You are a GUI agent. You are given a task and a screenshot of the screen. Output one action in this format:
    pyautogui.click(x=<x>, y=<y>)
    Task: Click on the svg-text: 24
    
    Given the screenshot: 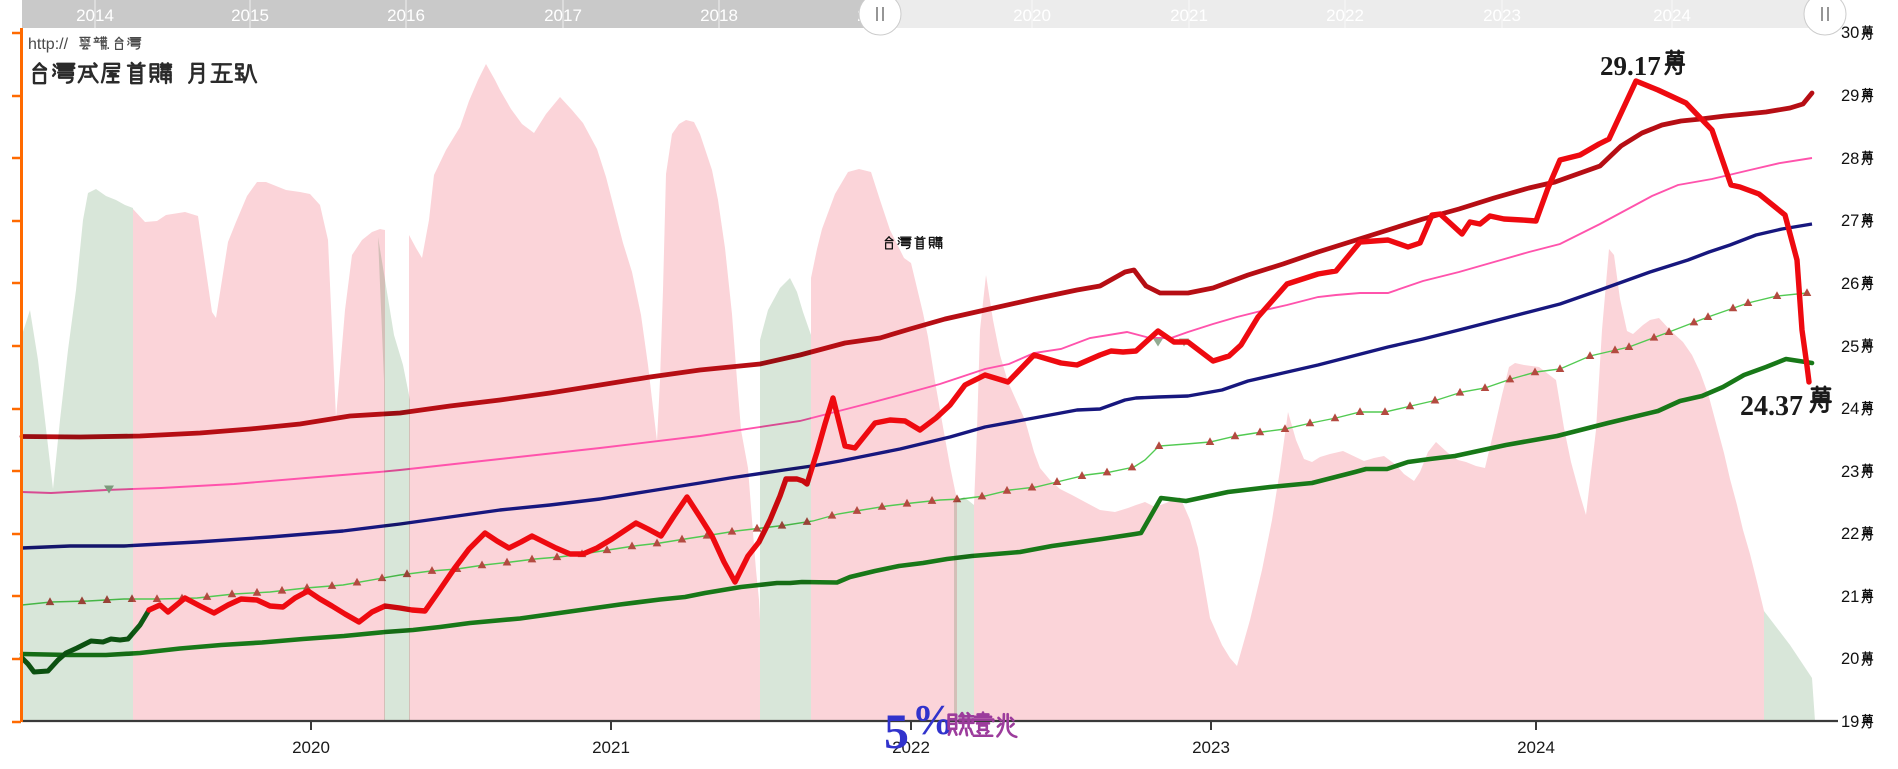 What is the action you would take?
    pyautogui.click(x=1850, y=409)
    